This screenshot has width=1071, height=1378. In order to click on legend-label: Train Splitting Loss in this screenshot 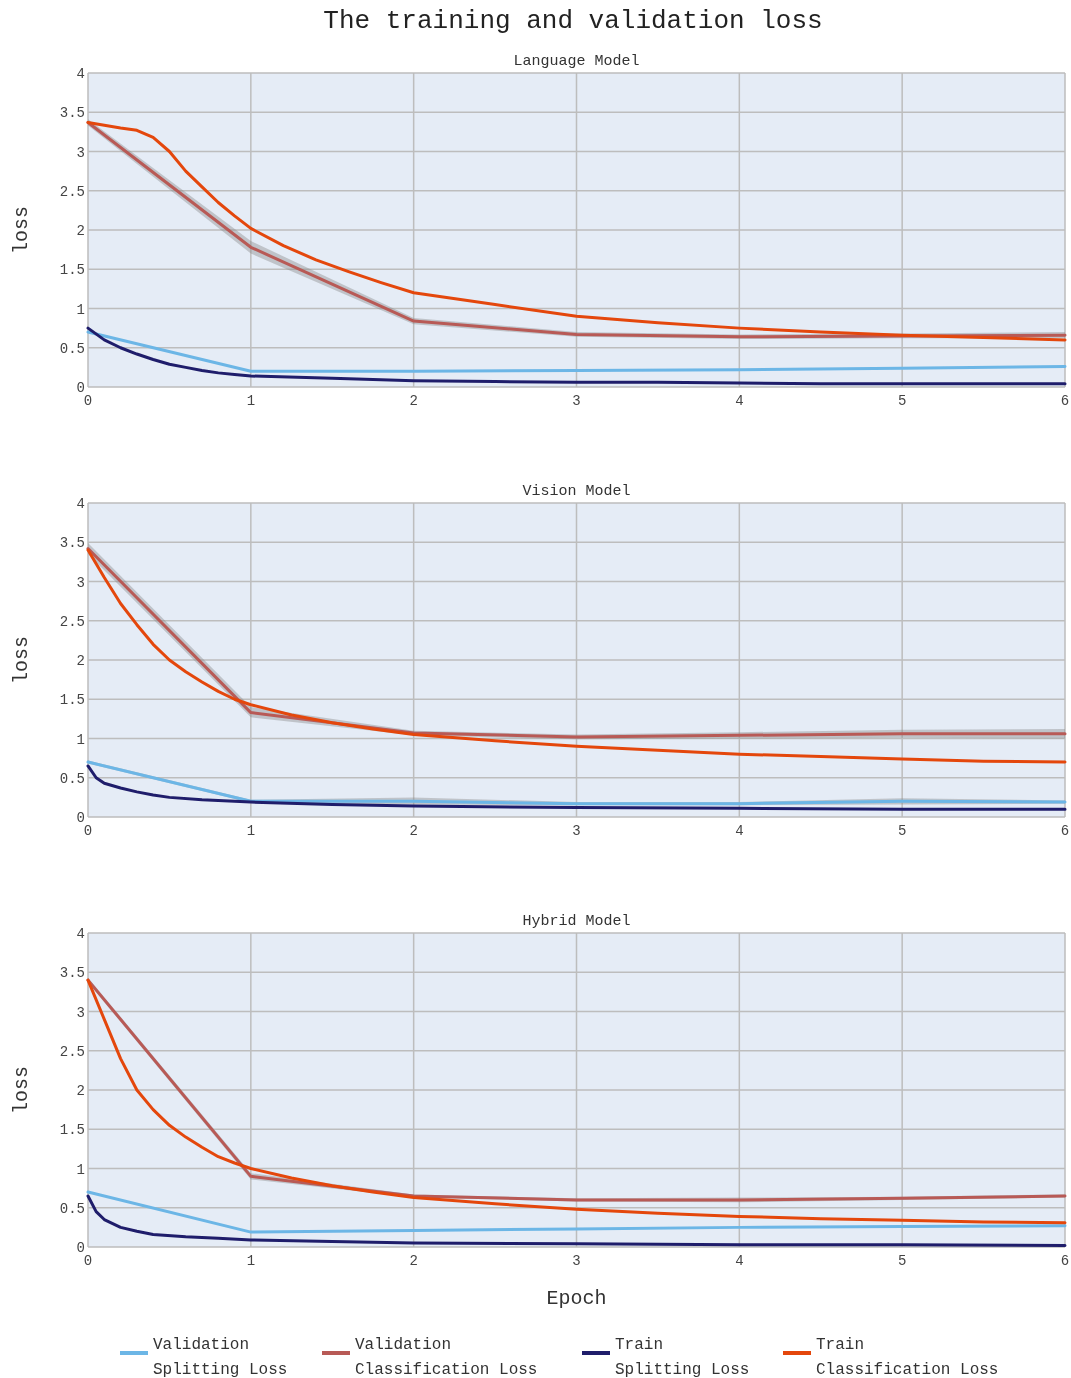, I will do `click(682, 1357)`.